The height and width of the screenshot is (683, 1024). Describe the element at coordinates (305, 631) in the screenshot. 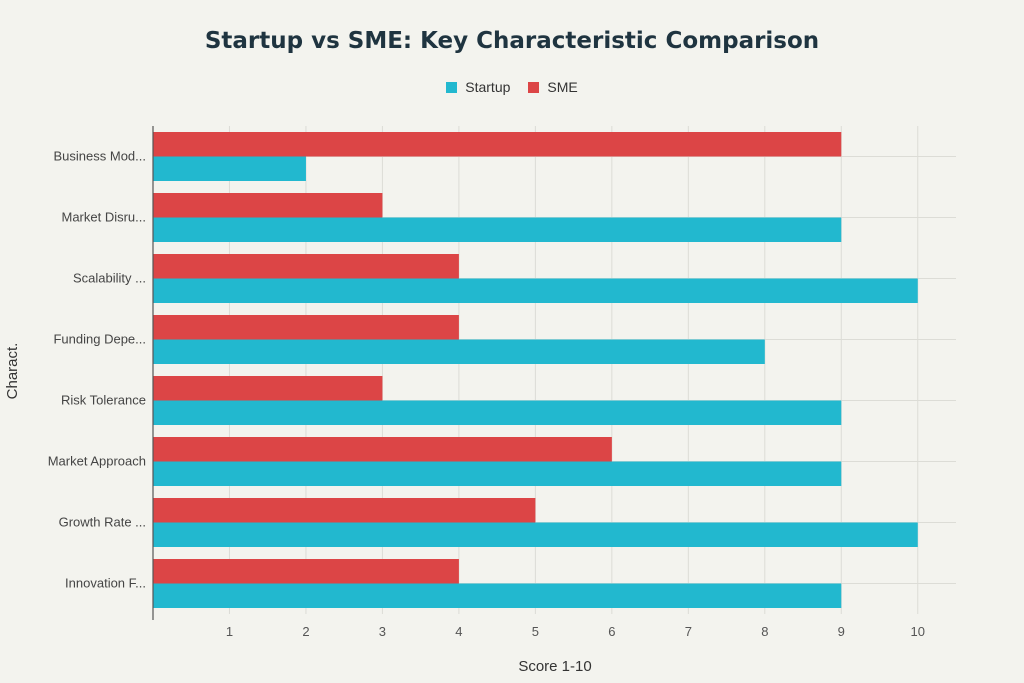

I see `x-tick-label: 2` at that location.